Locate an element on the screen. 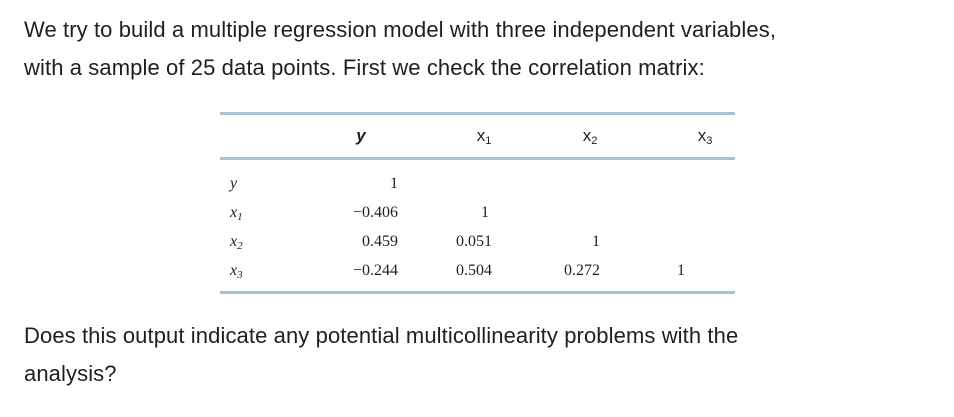 The height and width of the screenshot is (417, 954). column-header-x1-sub: 1 is located at coordinates (488, 141).